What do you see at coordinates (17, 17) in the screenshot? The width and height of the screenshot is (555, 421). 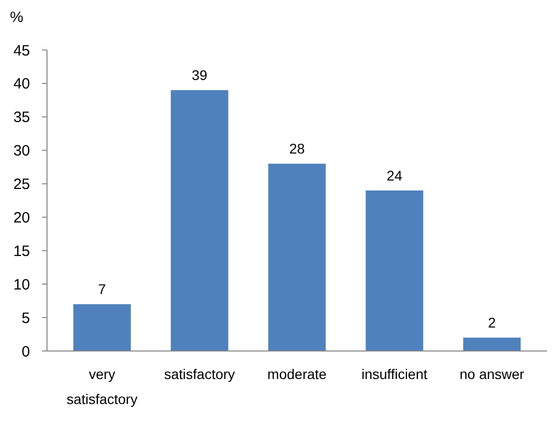 I see `y-axis-title: %` at bounding box center [17, 17].